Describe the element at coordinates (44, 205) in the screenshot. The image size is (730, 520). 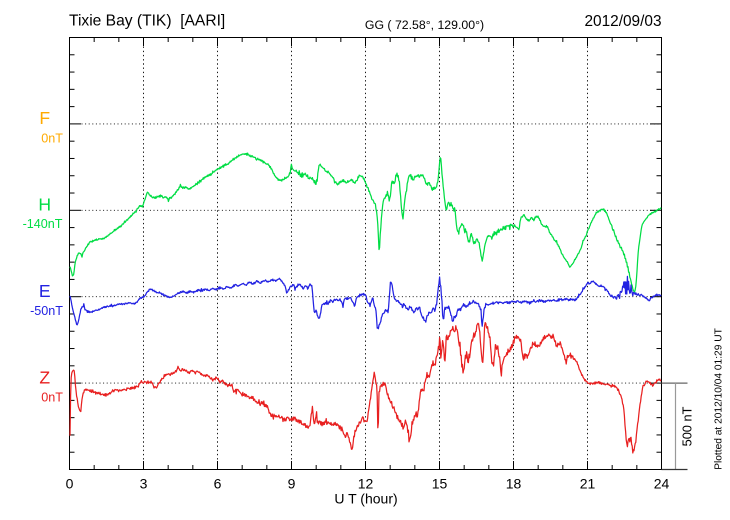
I see `svg-text: H` at that location.